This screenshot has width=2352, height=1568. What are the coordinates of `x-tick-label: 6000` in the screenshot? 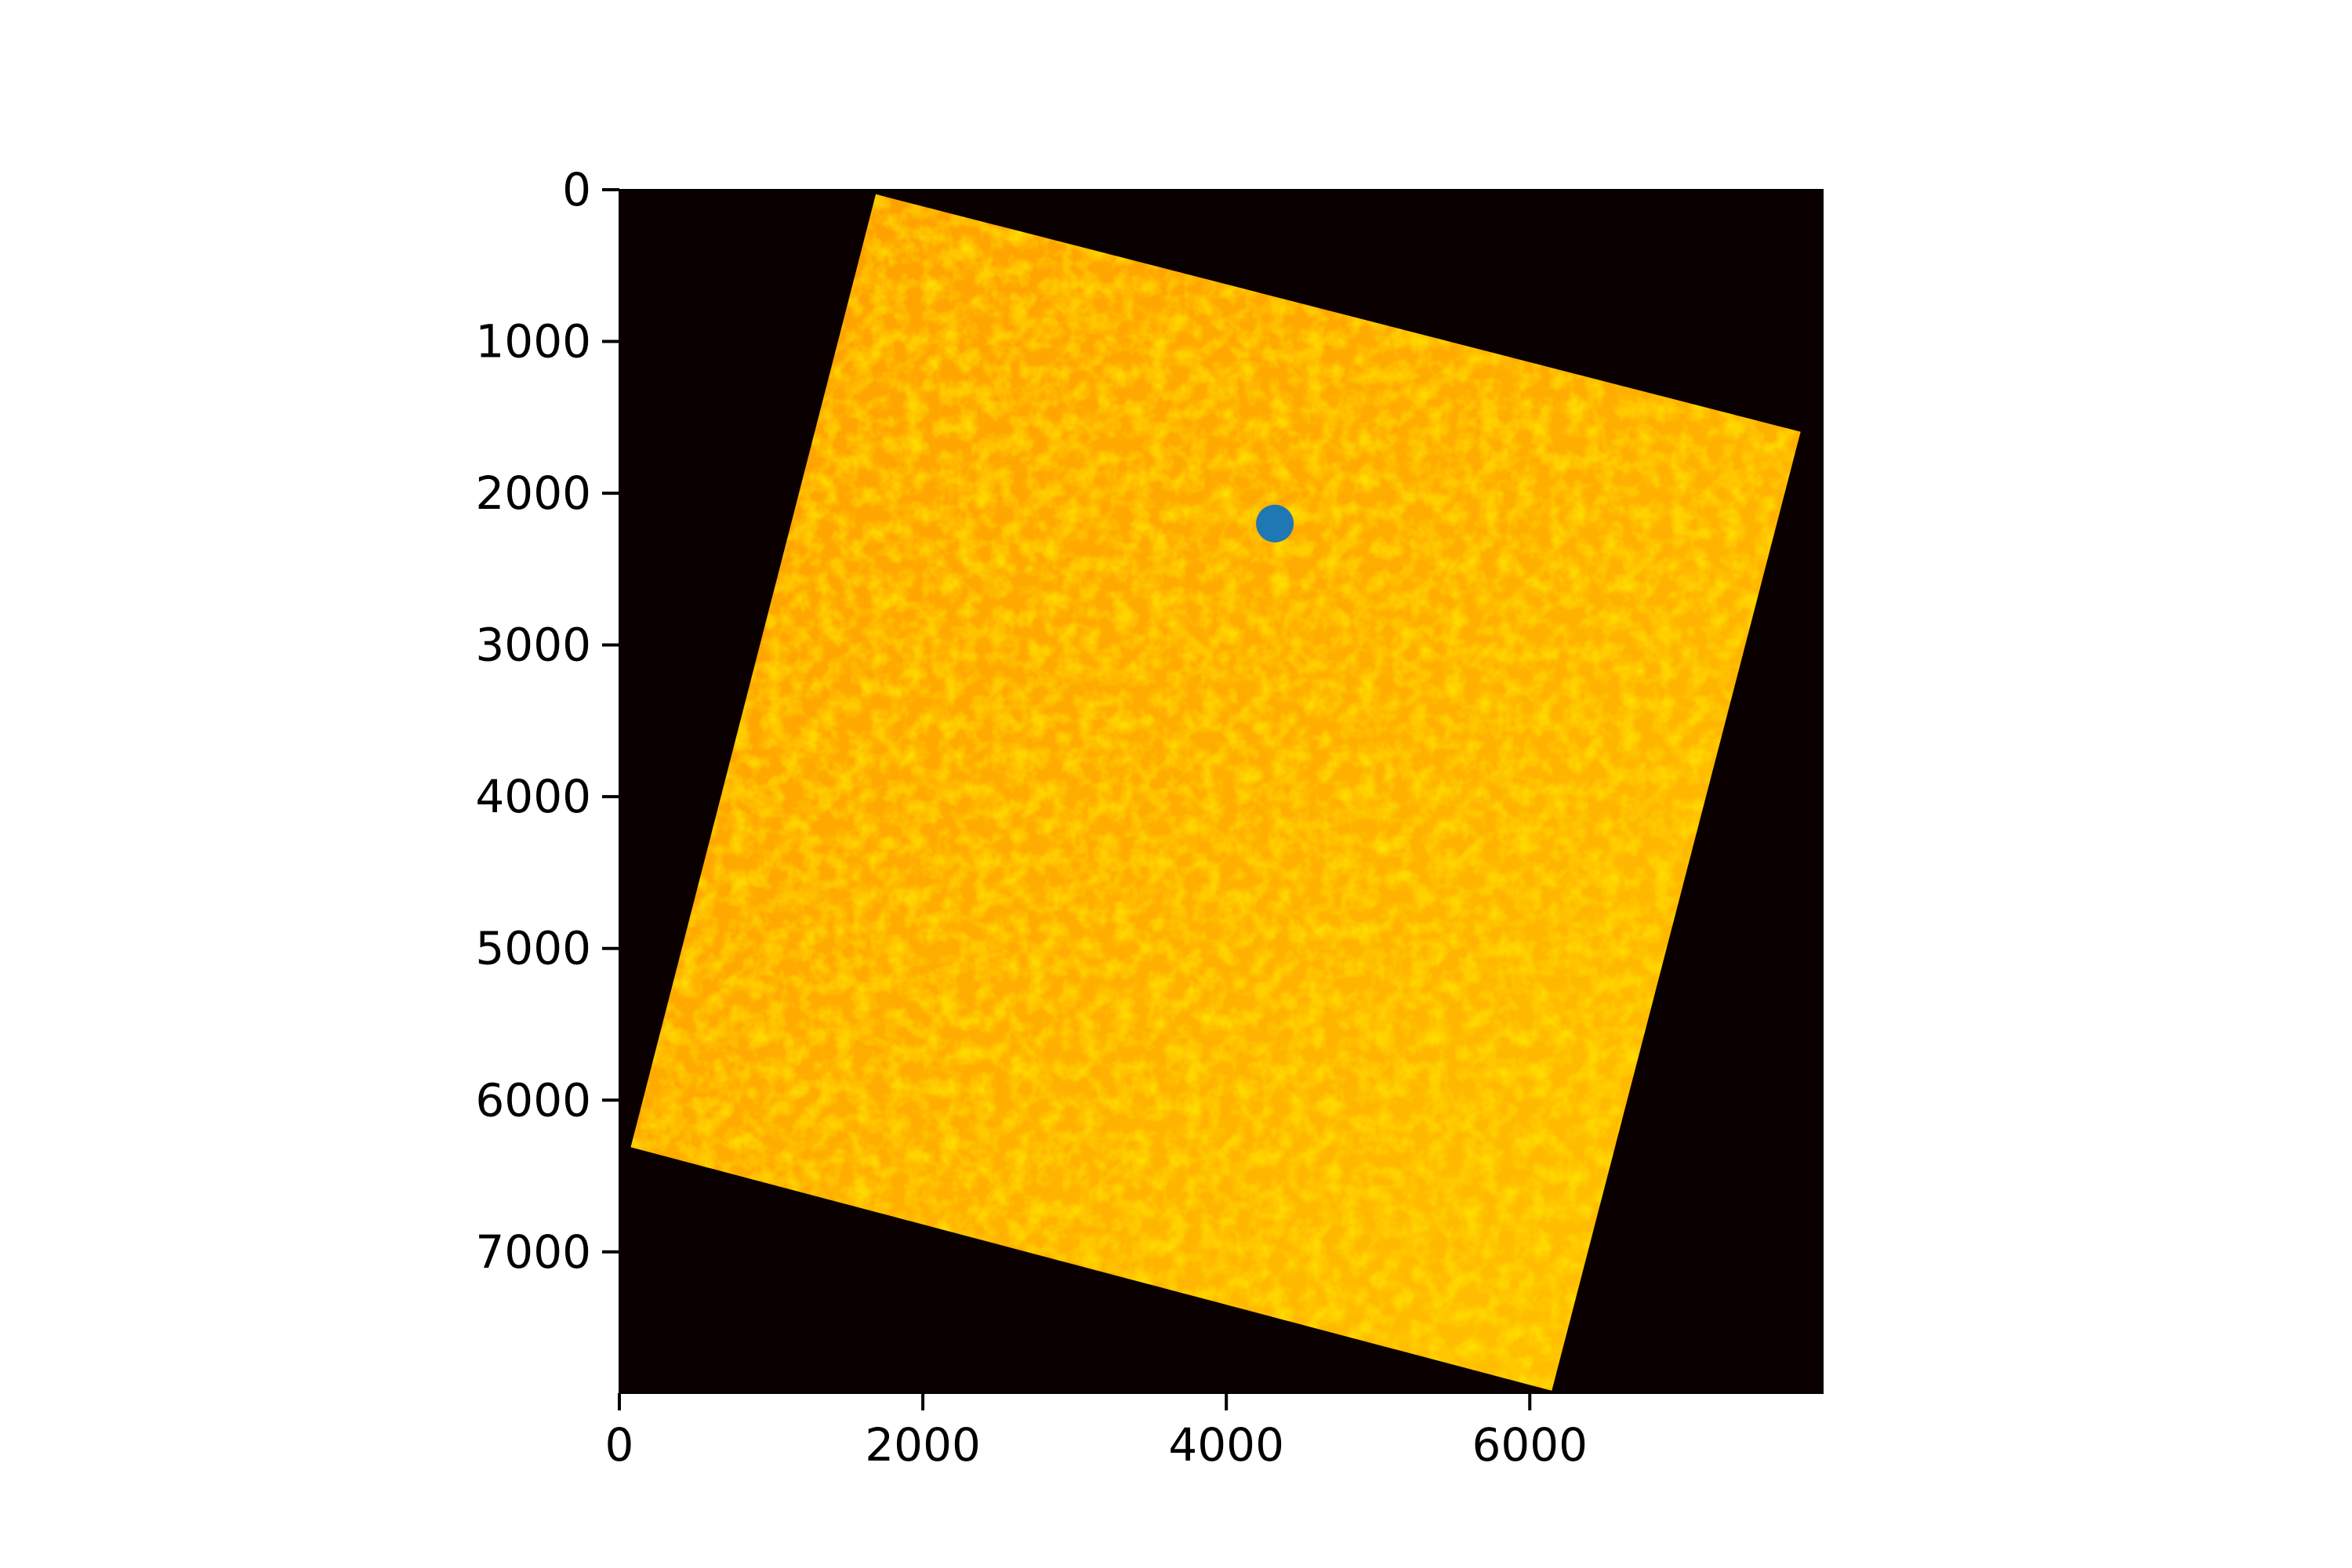 It's located at (1530, 1445).